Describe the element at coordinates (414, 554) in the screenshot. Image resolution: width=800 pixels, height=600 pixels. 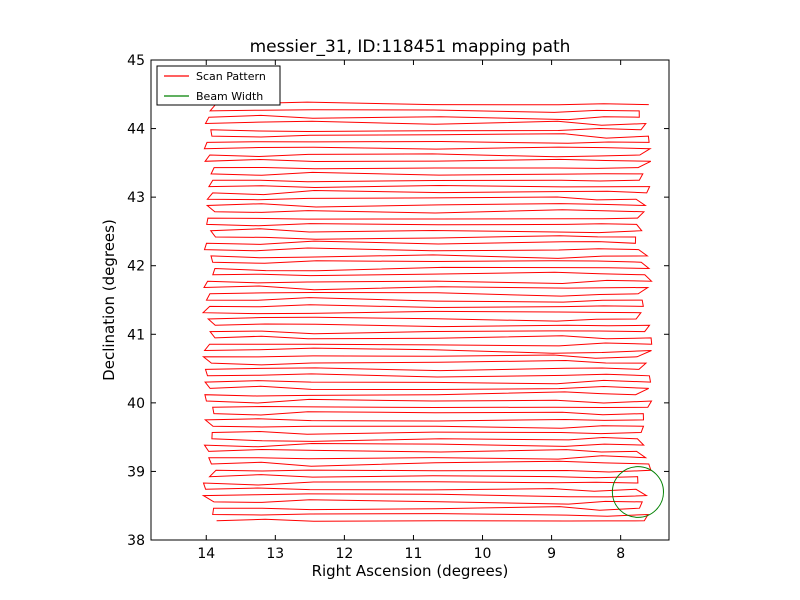
I see `x-tick-label: 11` at that location.